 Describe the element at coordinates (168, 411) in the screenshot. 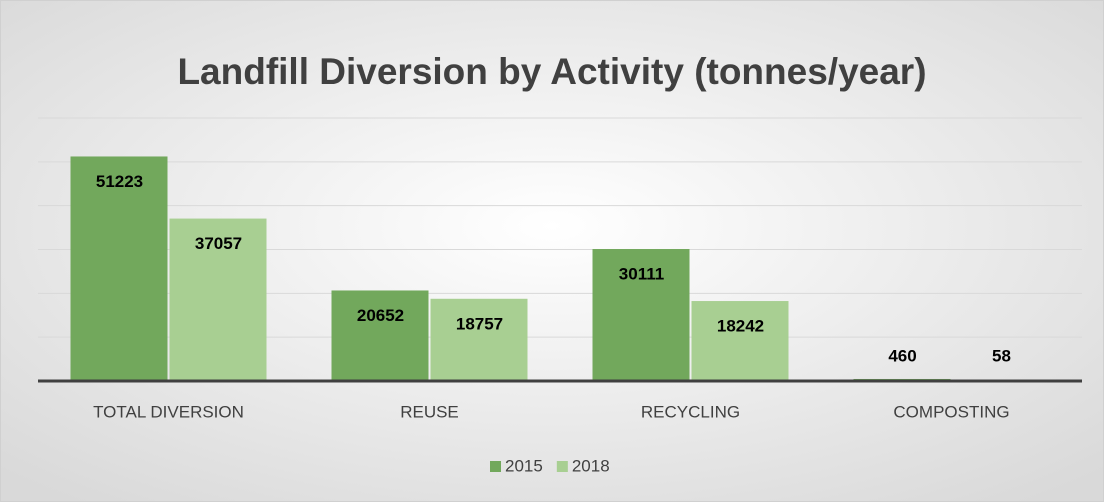

I see `x-tick-label: TOTAL DIVERSION` at that location.